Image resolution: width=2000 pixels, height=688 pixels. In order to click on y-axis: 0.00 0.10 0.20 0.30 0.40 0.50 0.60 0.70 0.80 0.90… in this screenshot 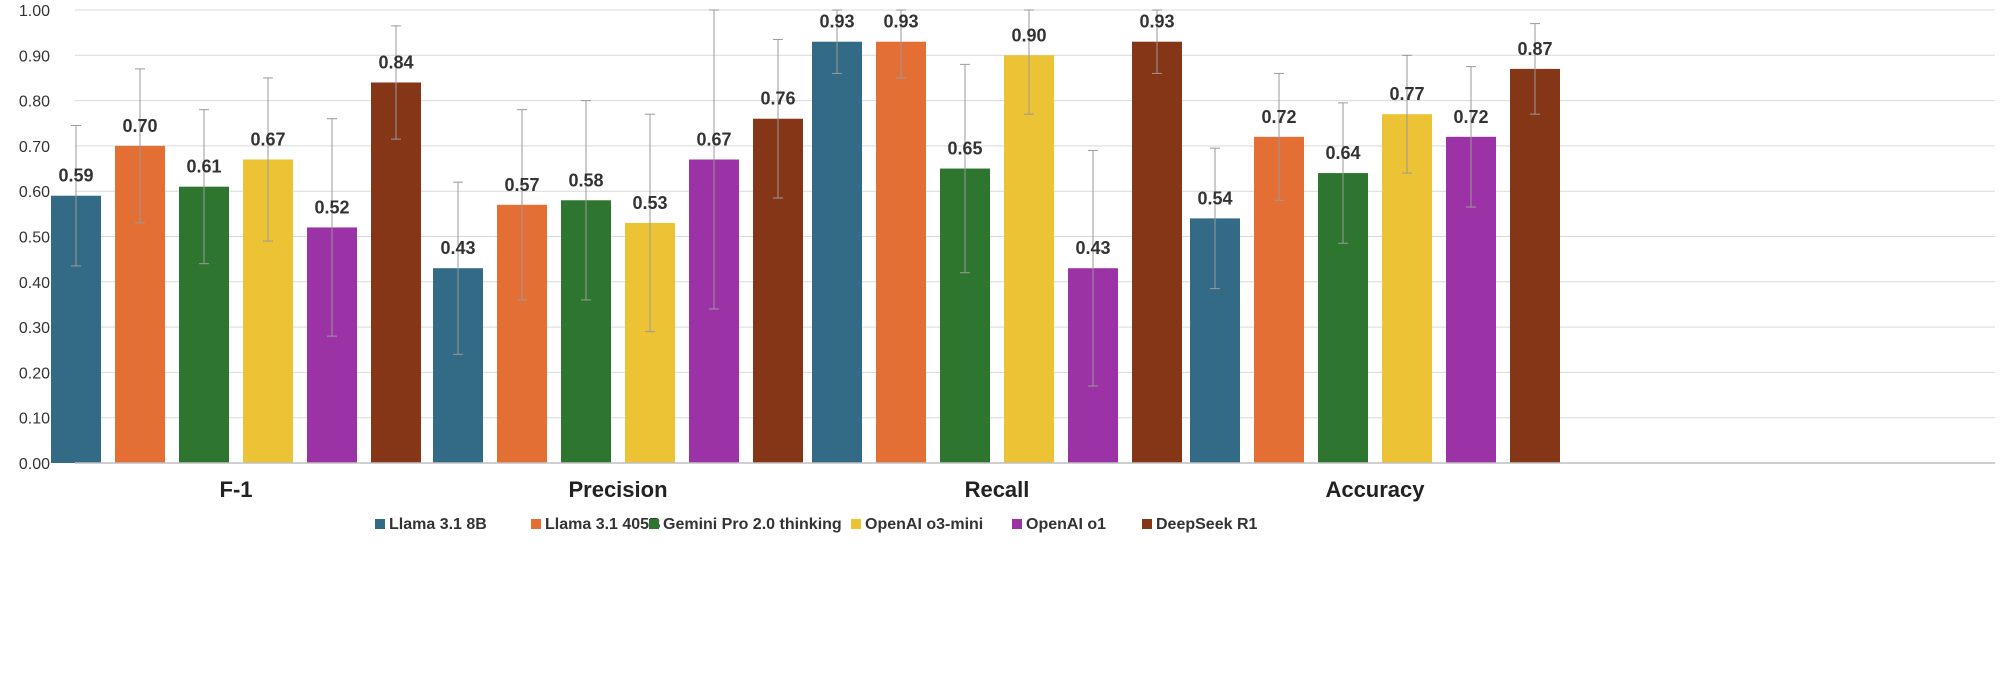, I will do `click(34, 238)`.